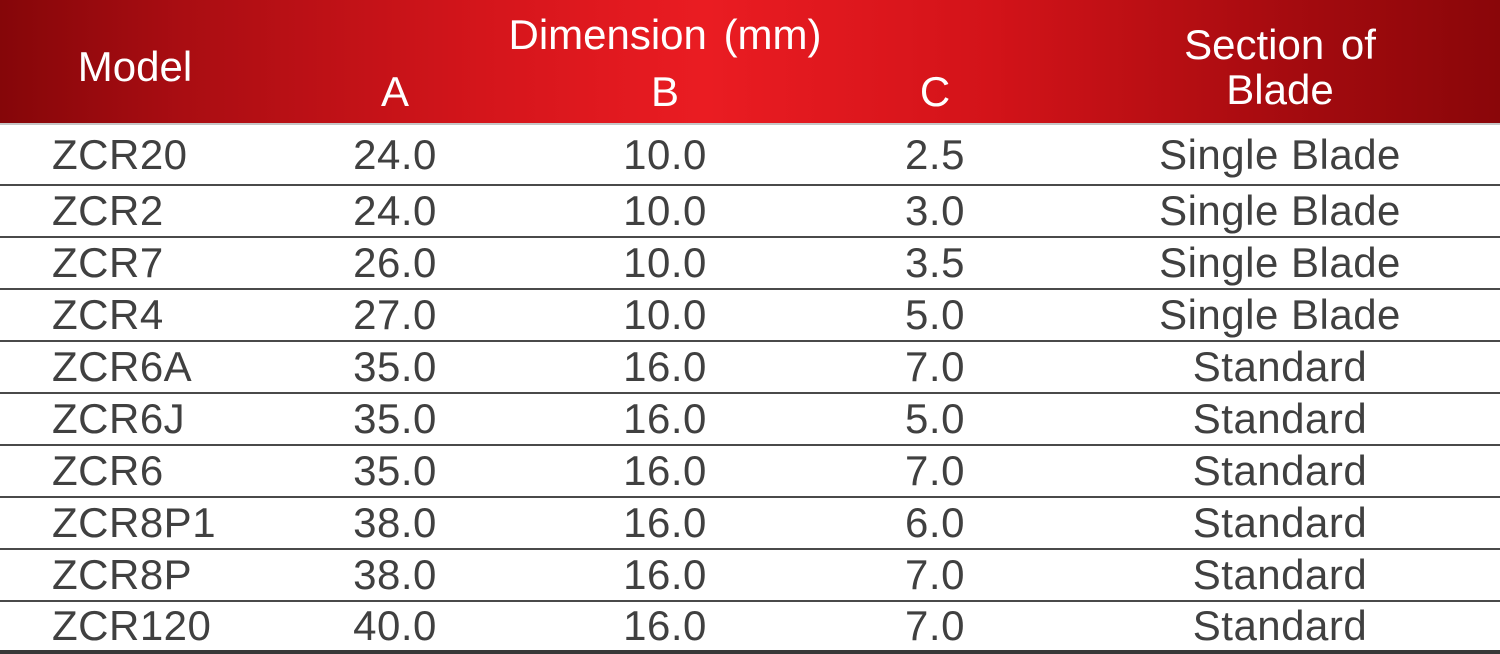  What do you see at coordinates (122, 366) in the screenshot?
I see `model-cell: ZCR6A` at bounding box center [122, 366].